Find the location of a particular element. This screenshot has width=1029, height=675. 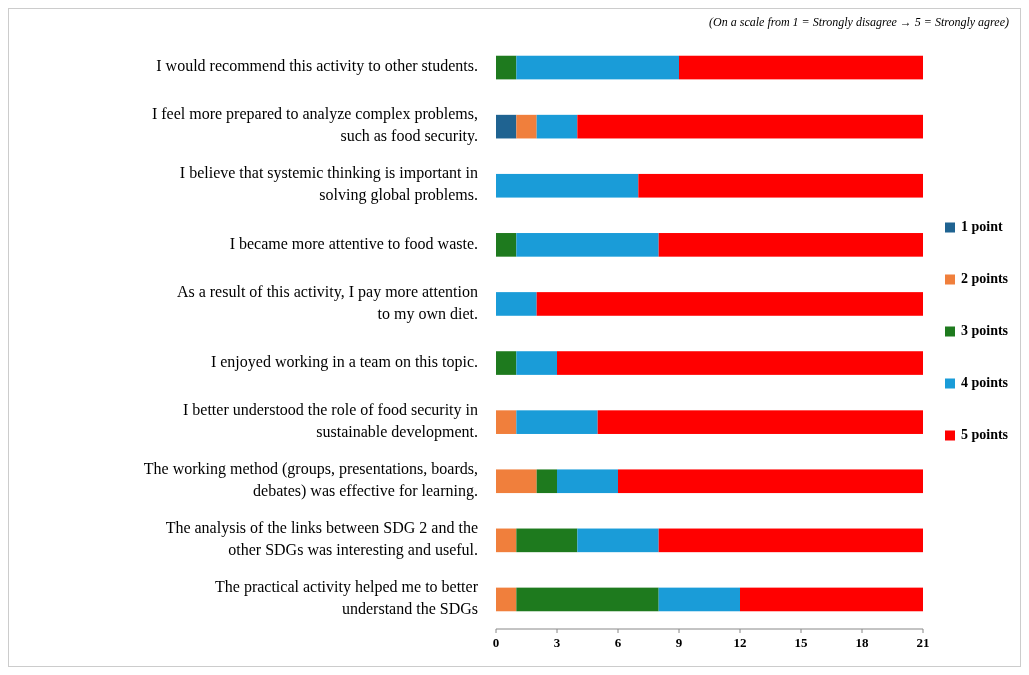

legend-label: 2 points is located at coordinates (985, 278).